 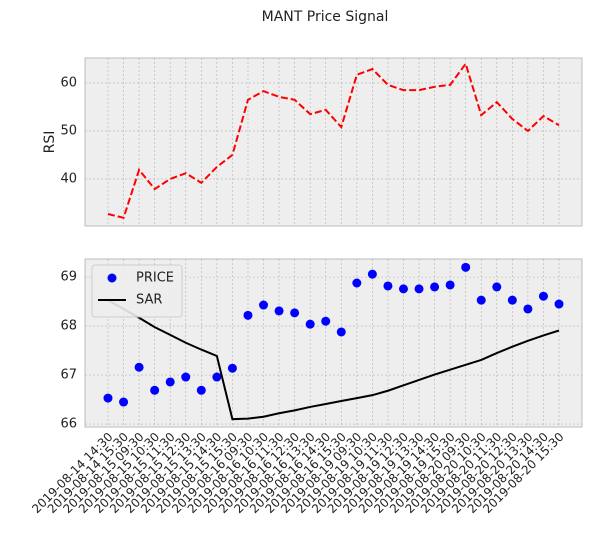 What do you see at coordinates (68, 130) in the screenshot?
I see `y-tick-label: 50` at bounding box center [68, 130].